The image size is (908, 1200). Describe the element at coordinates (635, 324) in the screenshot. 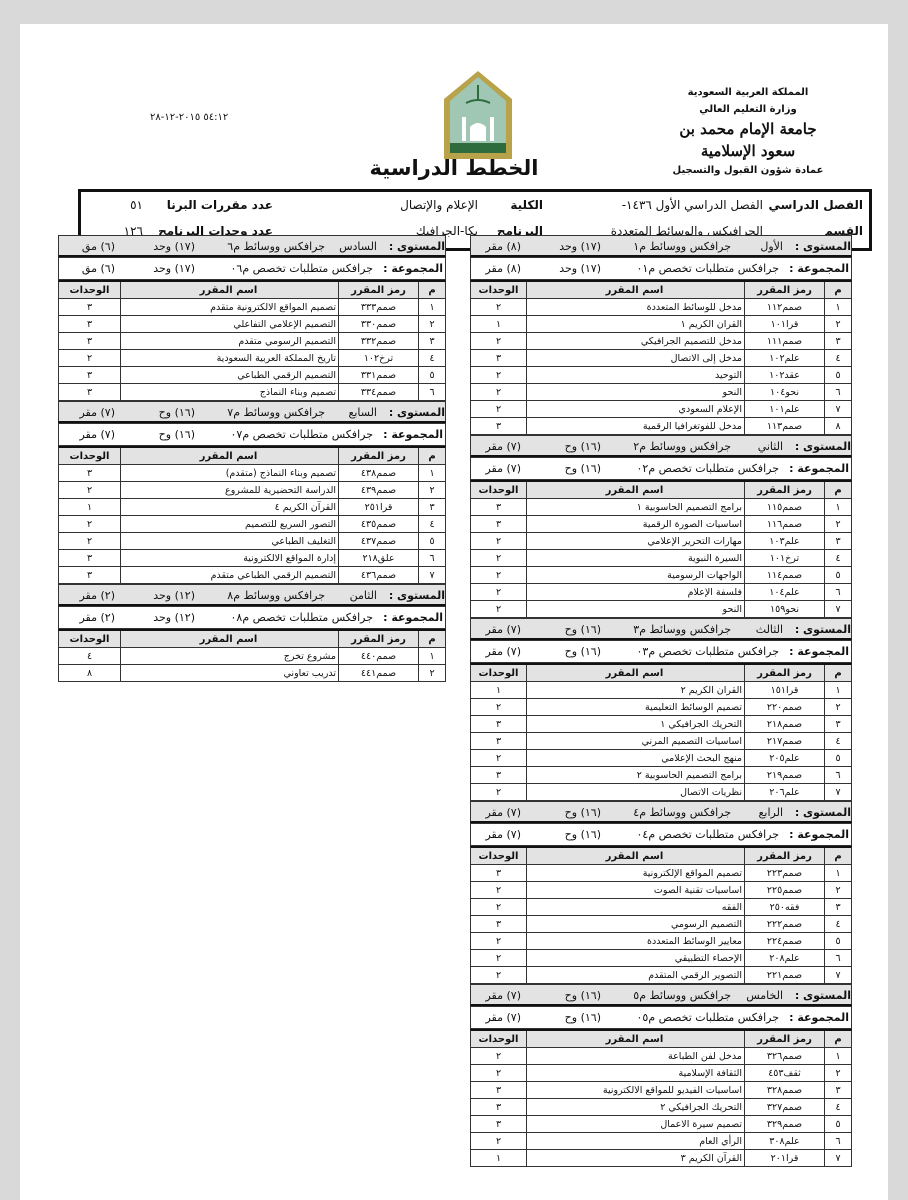

I see `course-name: القران الكريم ١` at that location.